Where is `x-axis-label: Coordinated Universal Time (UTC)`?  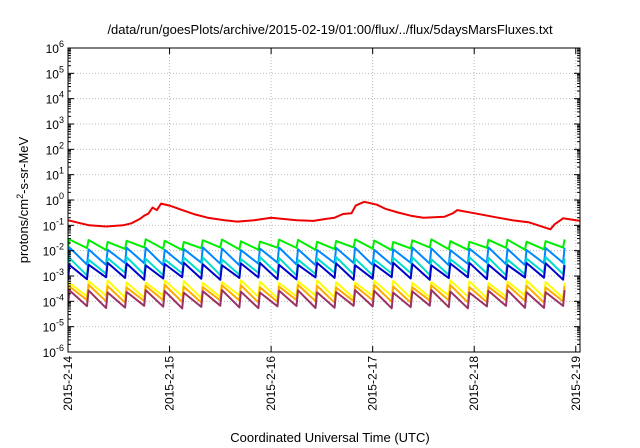
x-axis-label: Coordinated Universal Time (UTC) is located at coordinates (329, 437).